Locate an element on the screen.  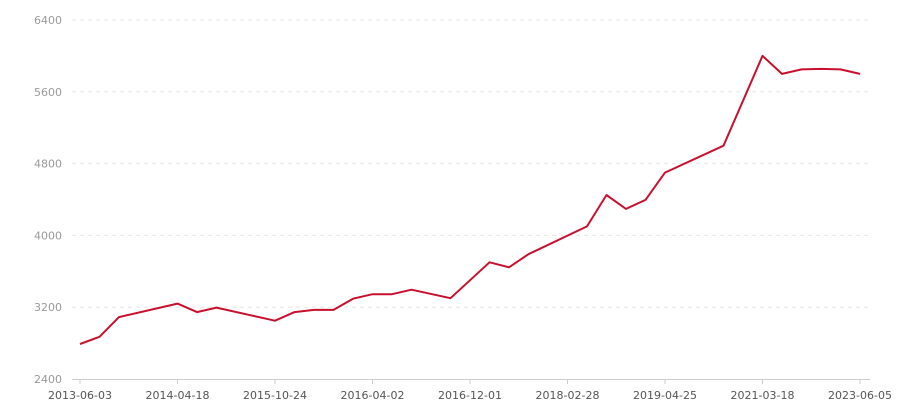
y-tick-label: 3200 is located at coordinates (48, 307).